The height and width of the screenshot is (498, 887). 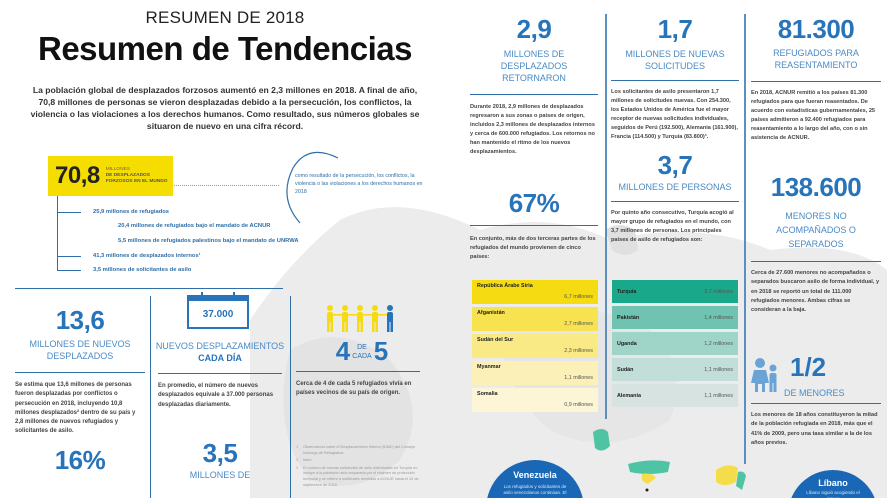 I want to click on origin-country-row: Afganistán 2,7 millones, so click(x=535, y=319).